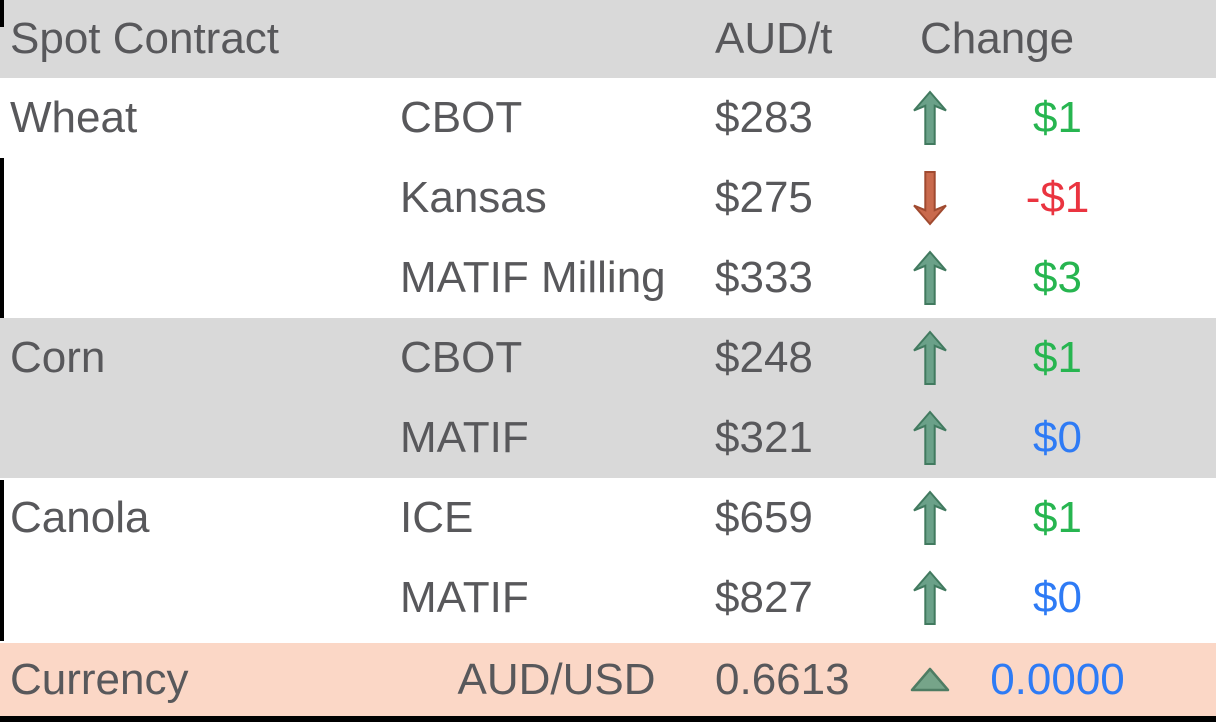  What do you see at coordinates (1057, 197) in the screenshot?
I see `change-value: -$1` at bounding box center [1057, 197].